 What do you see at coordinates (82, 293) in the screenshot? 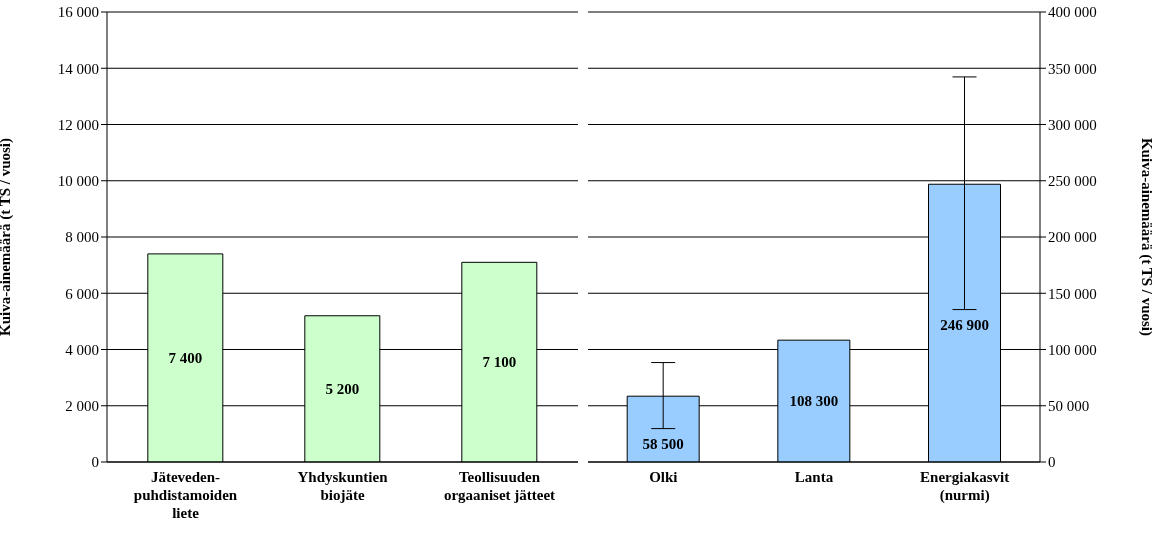
I see `y-tick-label: 6 000` at bounding box center [82, 293].